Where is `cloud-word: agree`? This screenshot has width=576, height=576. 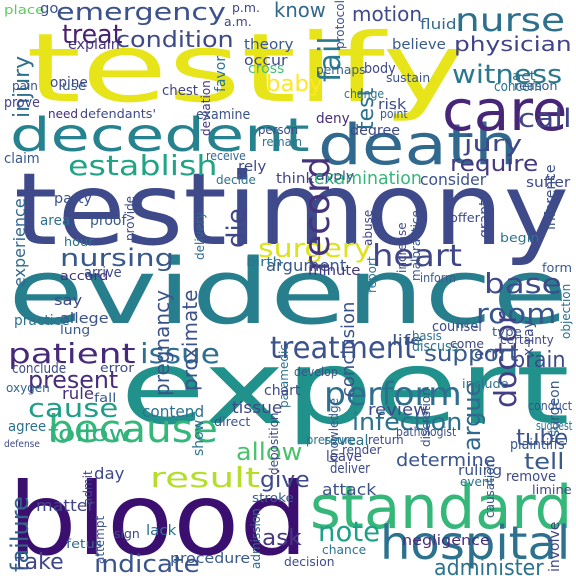 cloud-word: agree is located at coordinates (27, 427).